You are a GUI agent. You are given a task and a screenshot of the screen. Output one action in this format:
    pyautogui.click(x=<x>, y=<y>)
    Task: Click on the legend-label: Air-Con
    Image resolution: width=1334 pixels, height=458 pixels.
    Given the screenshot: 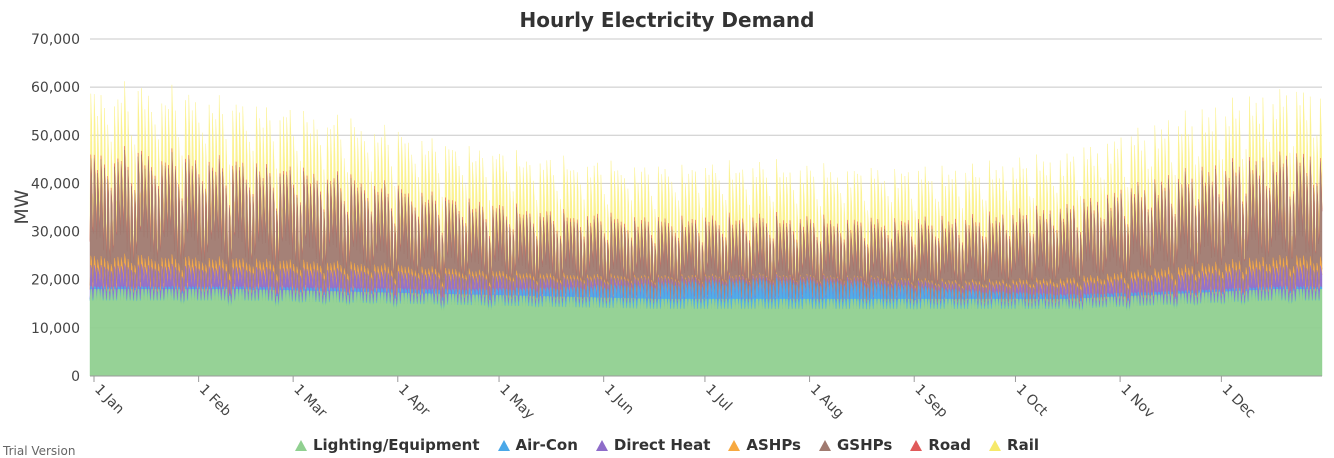 What is the action you would take?
    pyautogui.click(x=546, y=445)
    